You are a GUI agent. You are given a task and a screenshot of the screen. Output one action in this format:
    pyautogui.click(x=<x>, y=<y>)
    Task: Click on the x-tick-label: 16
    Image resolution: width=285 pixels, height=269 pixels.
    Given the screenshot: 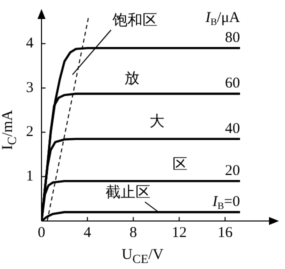 What is the action you would take?
    pyautogui.click(x=226, y=232)
    